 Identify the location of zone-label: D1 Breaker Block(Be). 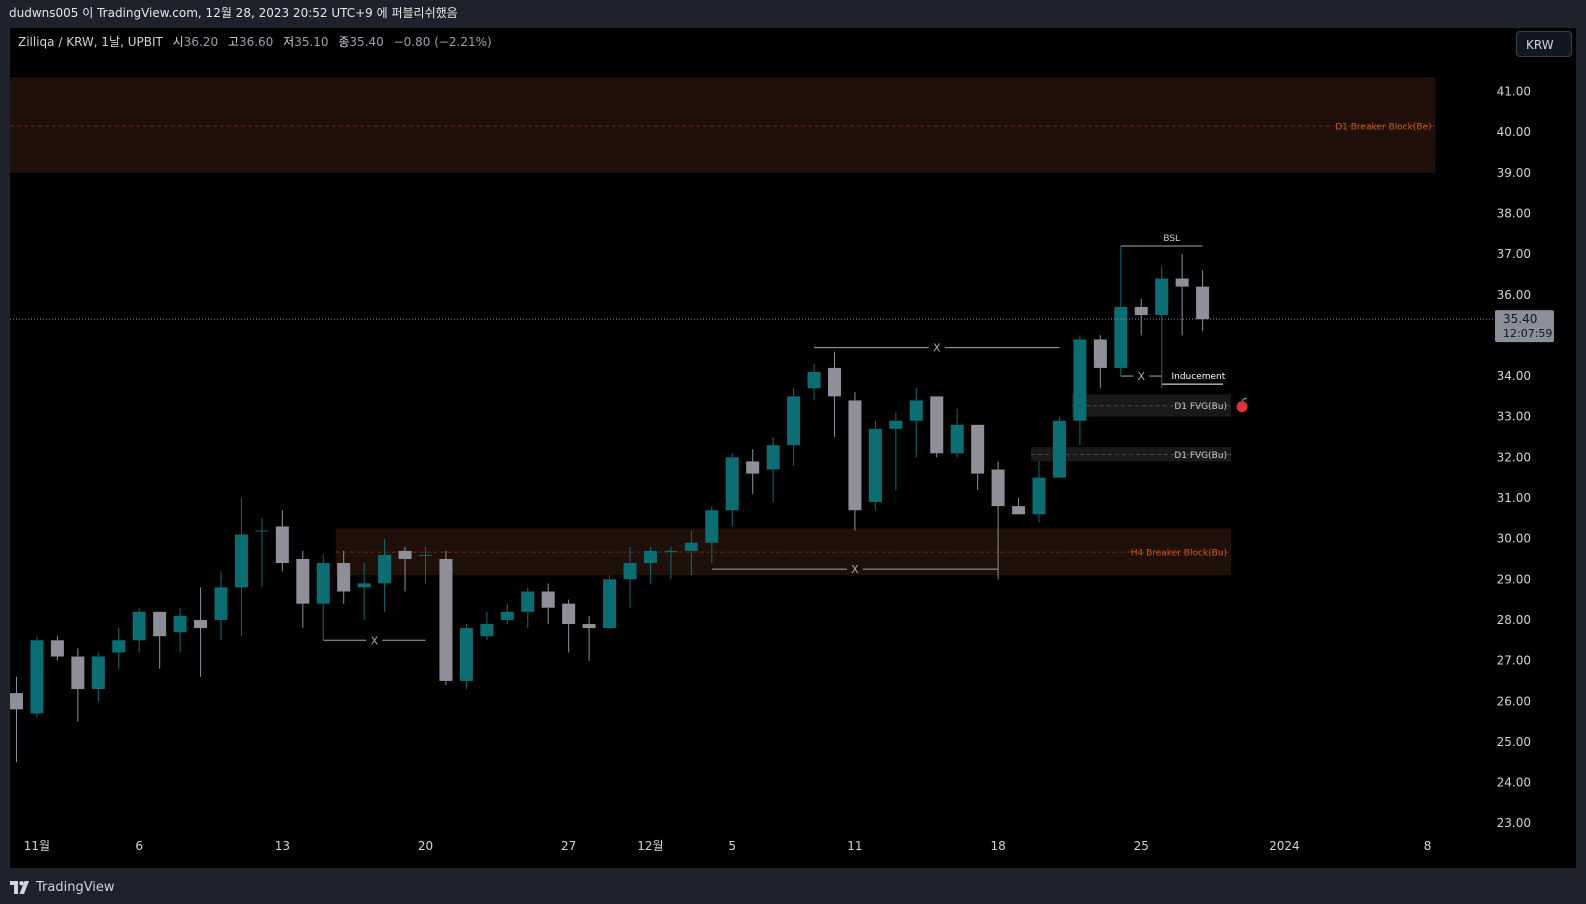
(1383, 128).